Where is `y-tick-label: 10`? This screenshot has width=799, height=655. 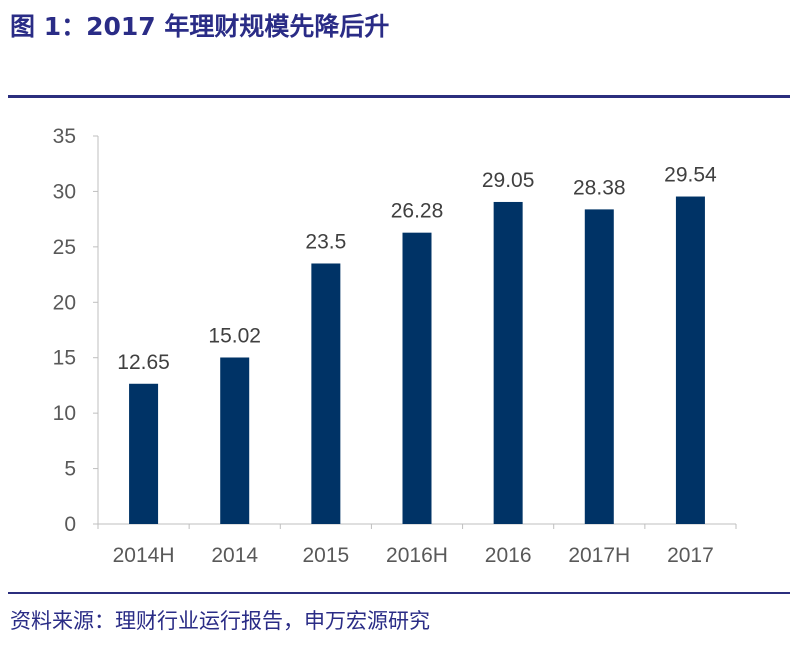 y-tick-label: 10 is located at coordinates (64, 413).